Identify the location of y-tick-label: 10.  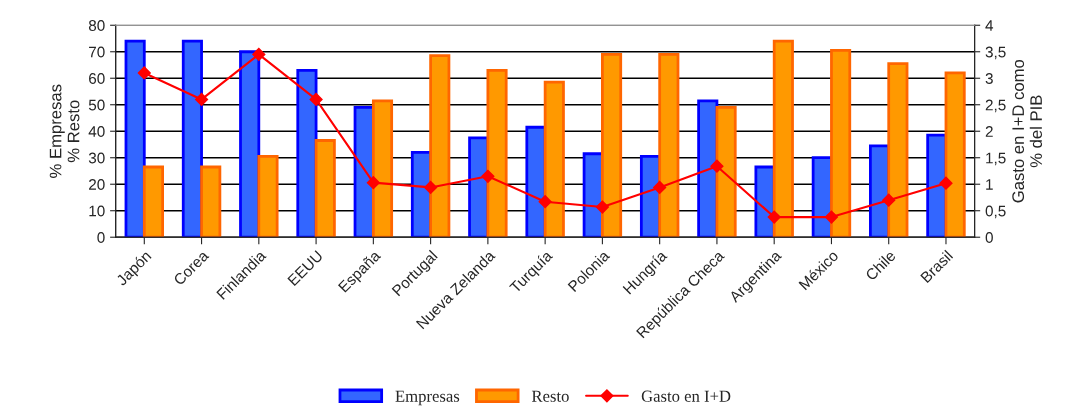
(97, 211).